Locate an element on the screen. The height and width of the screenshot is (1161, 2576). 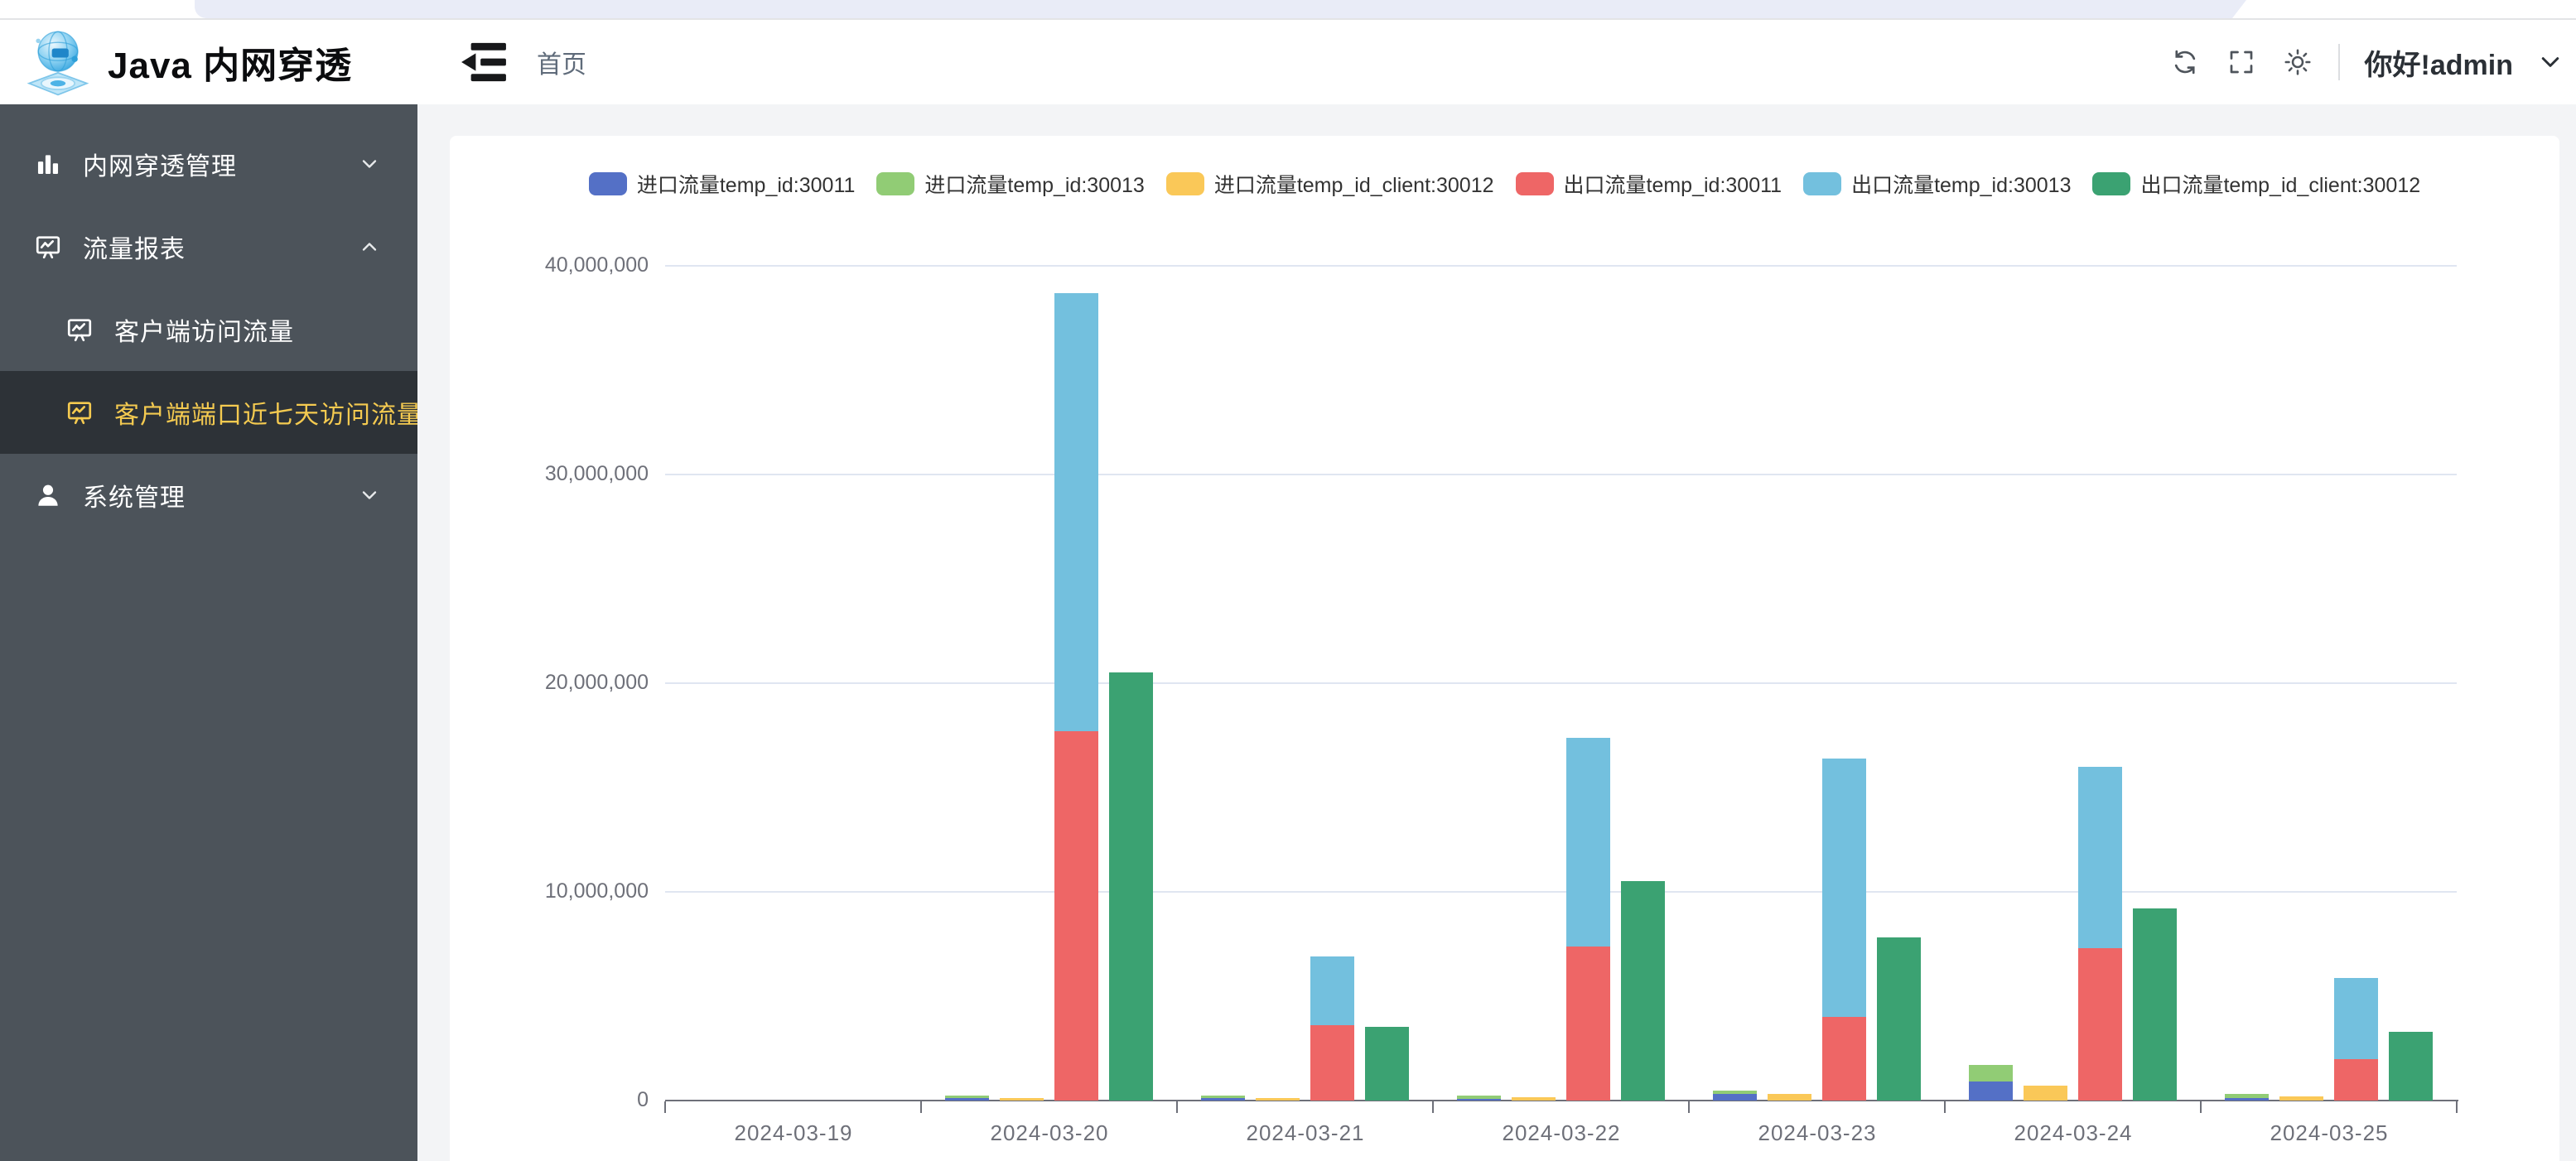
legend-item-2: 进口流量temp_id_client:30012 is located at coordinates (1329, 184).